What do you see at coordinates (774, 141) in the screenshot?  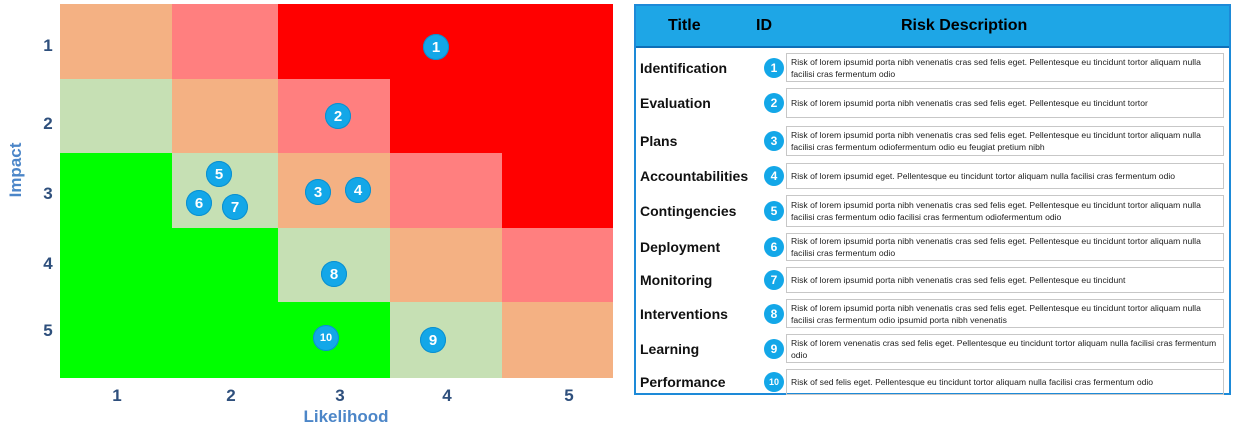 I see `row-id-badge: 3` at bounding box center [774, 141].